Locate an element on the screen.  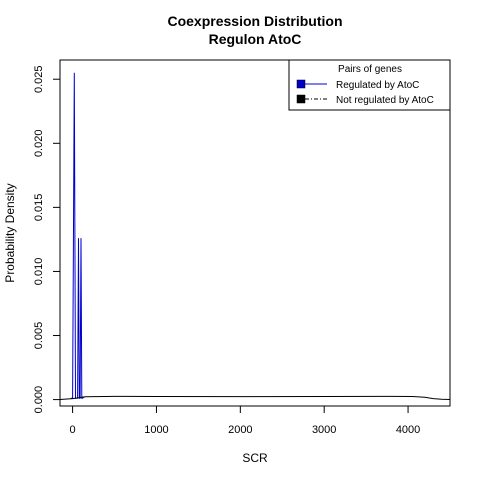
legend-swatch-not-regulated is located at coordinates (301, 99).